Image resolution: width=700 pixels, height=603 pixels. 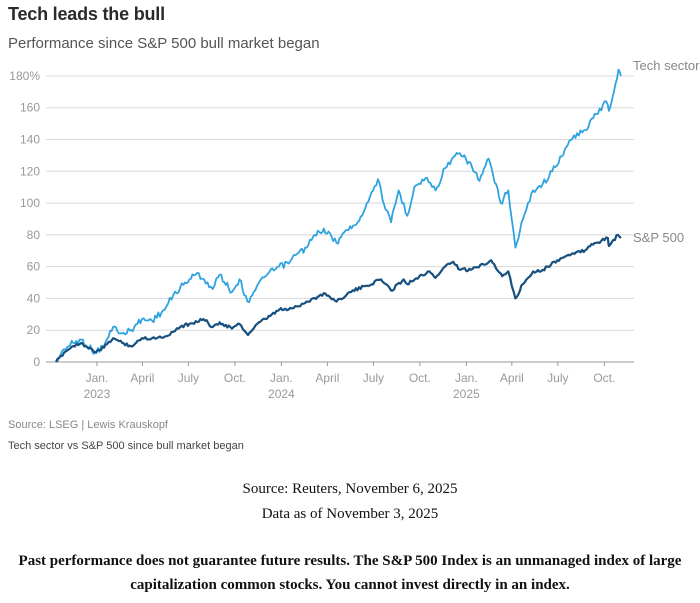 I want to click on y-tick-label: 140, so click(x=30, y=140).